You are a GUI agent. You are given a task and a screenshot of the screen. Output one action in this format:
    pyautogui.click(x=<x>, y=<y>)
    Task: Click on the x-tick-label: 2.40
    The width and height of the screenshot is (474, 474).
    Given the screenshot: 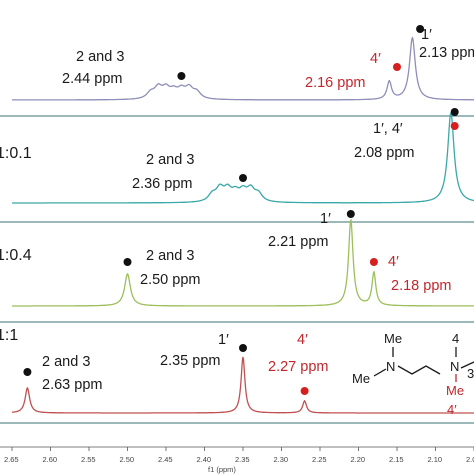 What is the action you would take?
    pyautogui.click(x=204, y=459)
    